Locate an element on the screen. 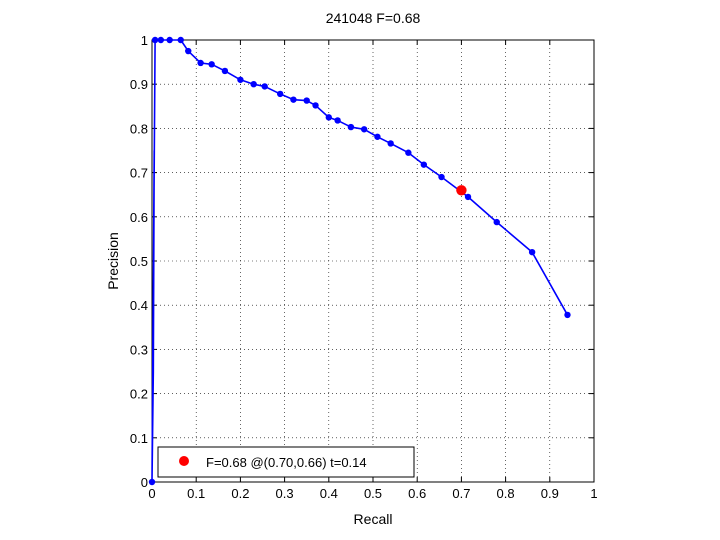  best-point-layer is located at coordinates (461, 190).